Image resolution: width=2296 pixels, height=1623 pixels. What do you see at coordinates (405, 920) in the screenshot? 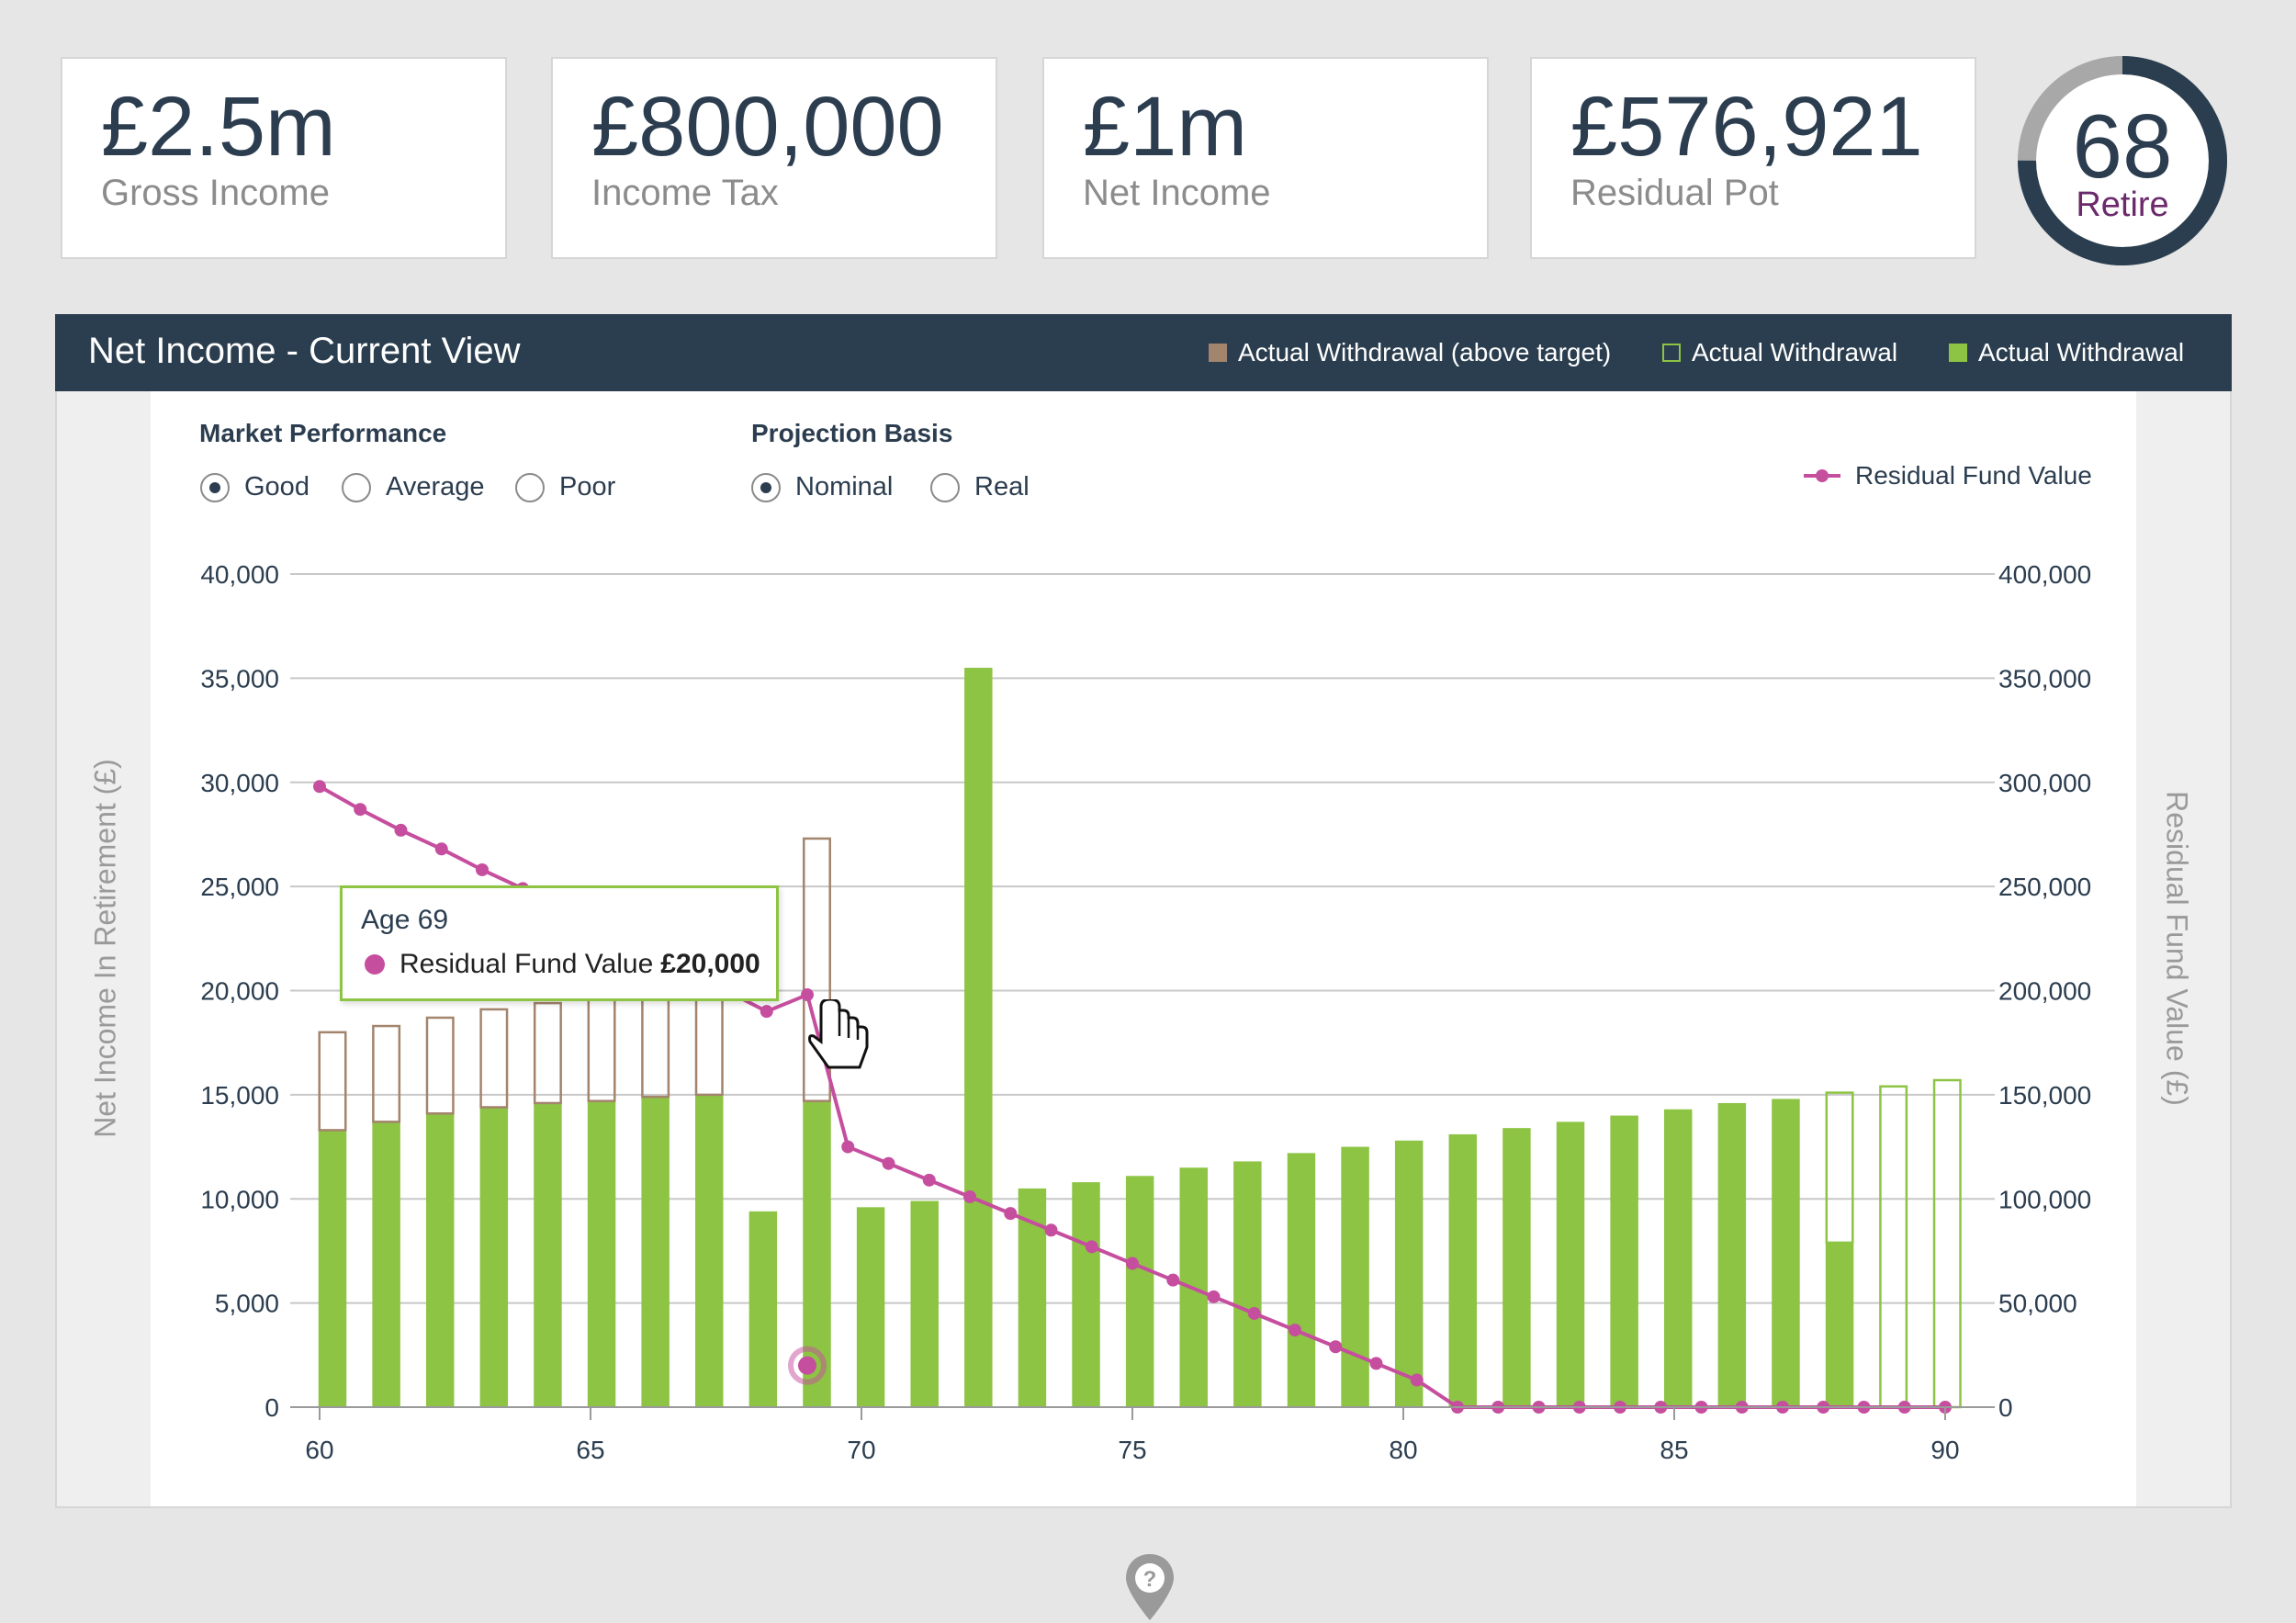
I see `tooltip-age: Age 69` at bounding box center [405, 920].